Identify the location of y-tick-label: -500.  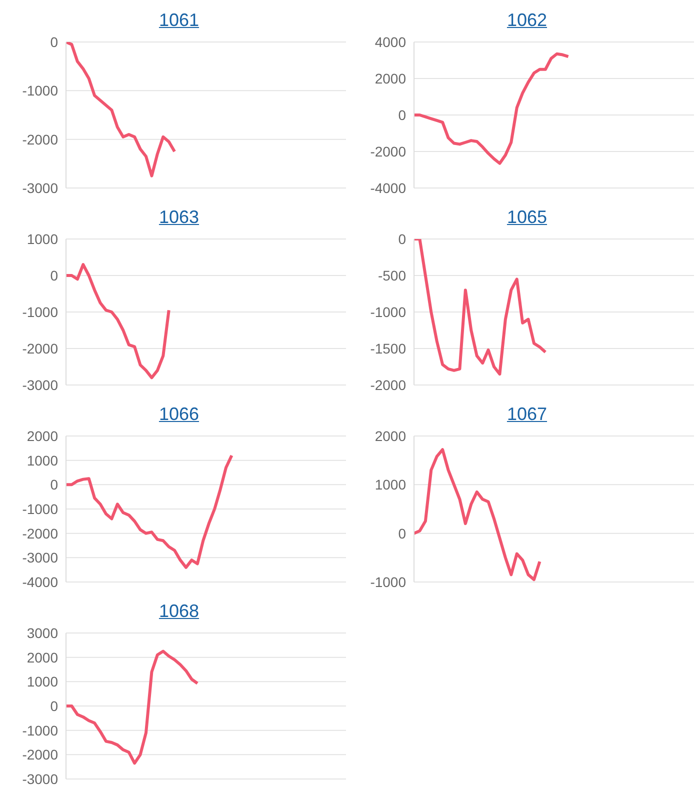
(392, 275).